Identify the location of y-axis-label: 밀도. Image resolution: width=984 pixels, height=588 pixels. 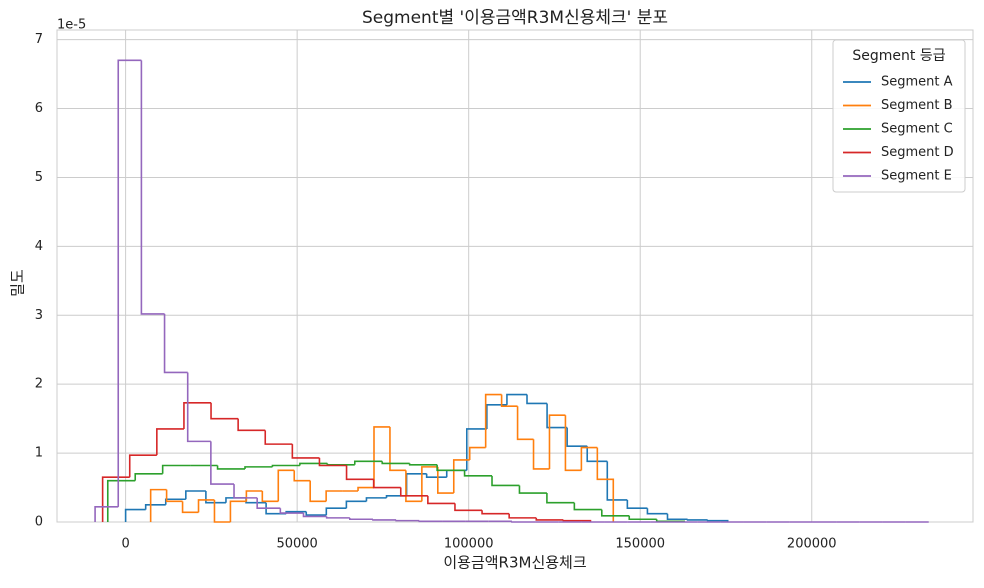
(18, 283).